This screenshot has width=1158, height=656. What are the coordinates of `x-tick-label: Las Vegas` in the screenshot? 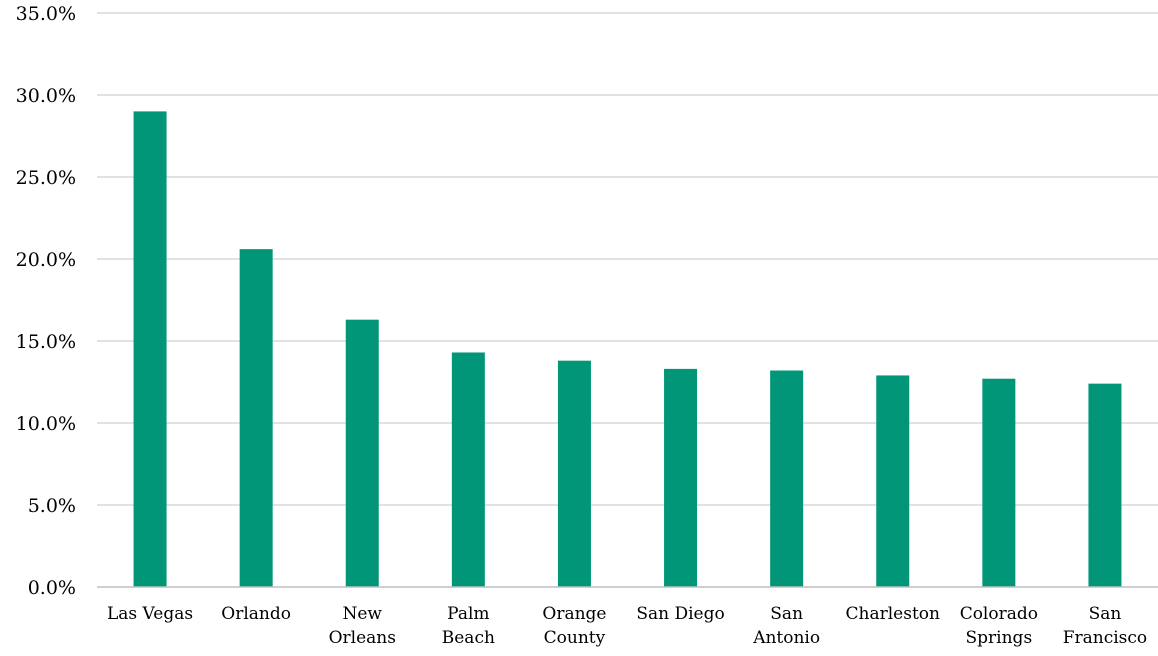 It's located at (150, 614).